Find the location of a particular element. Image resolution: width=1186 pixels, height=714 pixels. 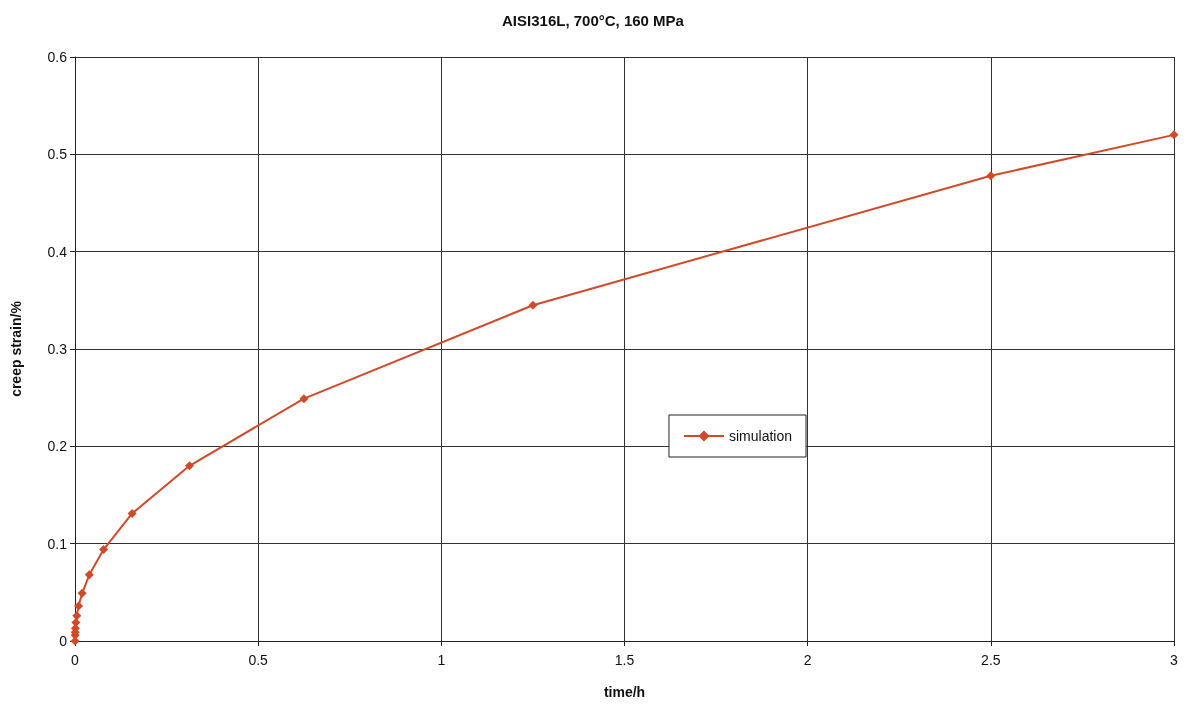

x-tick-label: 0.5 is located at coordinates (258, 660).